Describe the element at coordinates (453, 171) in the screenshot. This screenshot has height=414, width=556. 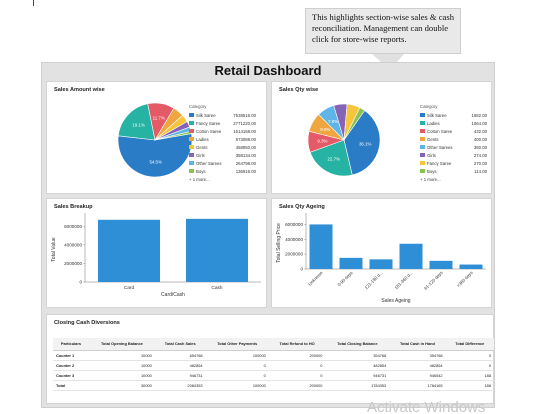
I see `legend-item: Boys 114.00` at that location.